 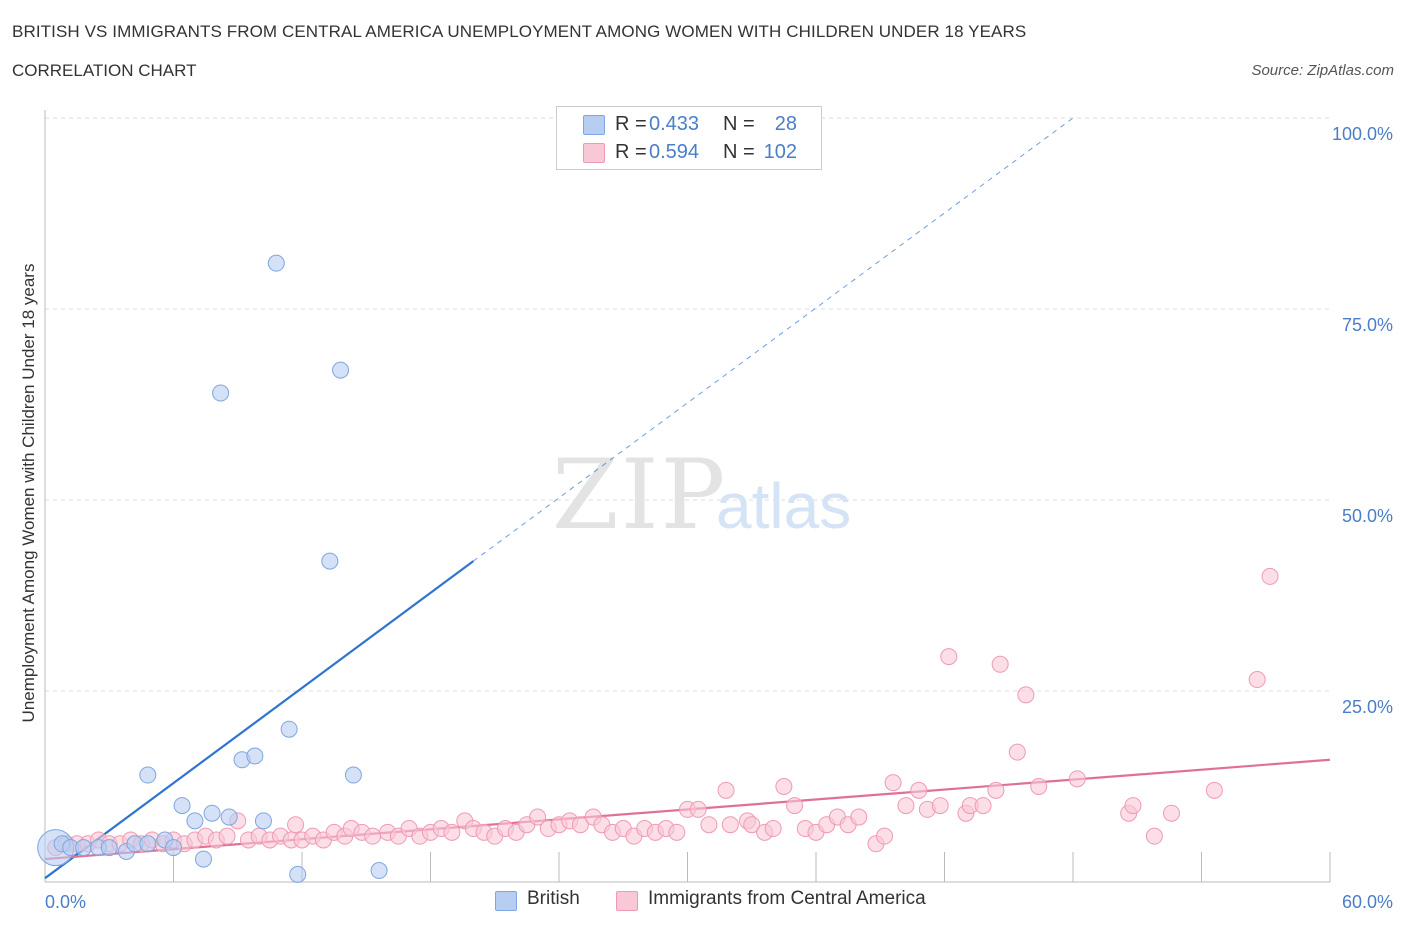 I want to click on y-tick-label: 75.0%, so click(x=1367, y=325).